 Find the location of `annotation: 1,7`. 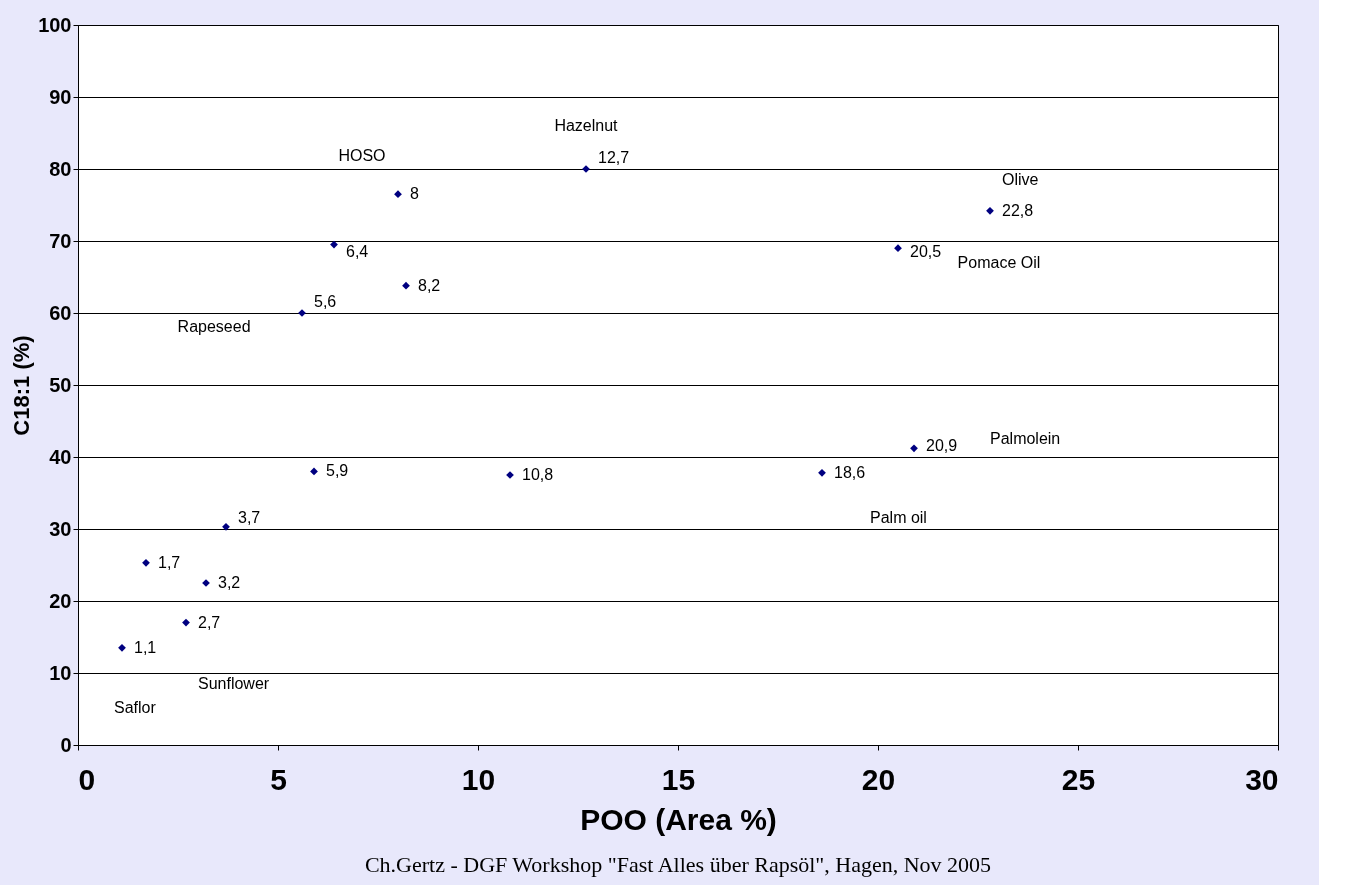

annotation: 1,7 is located at coordinates (169, 562).